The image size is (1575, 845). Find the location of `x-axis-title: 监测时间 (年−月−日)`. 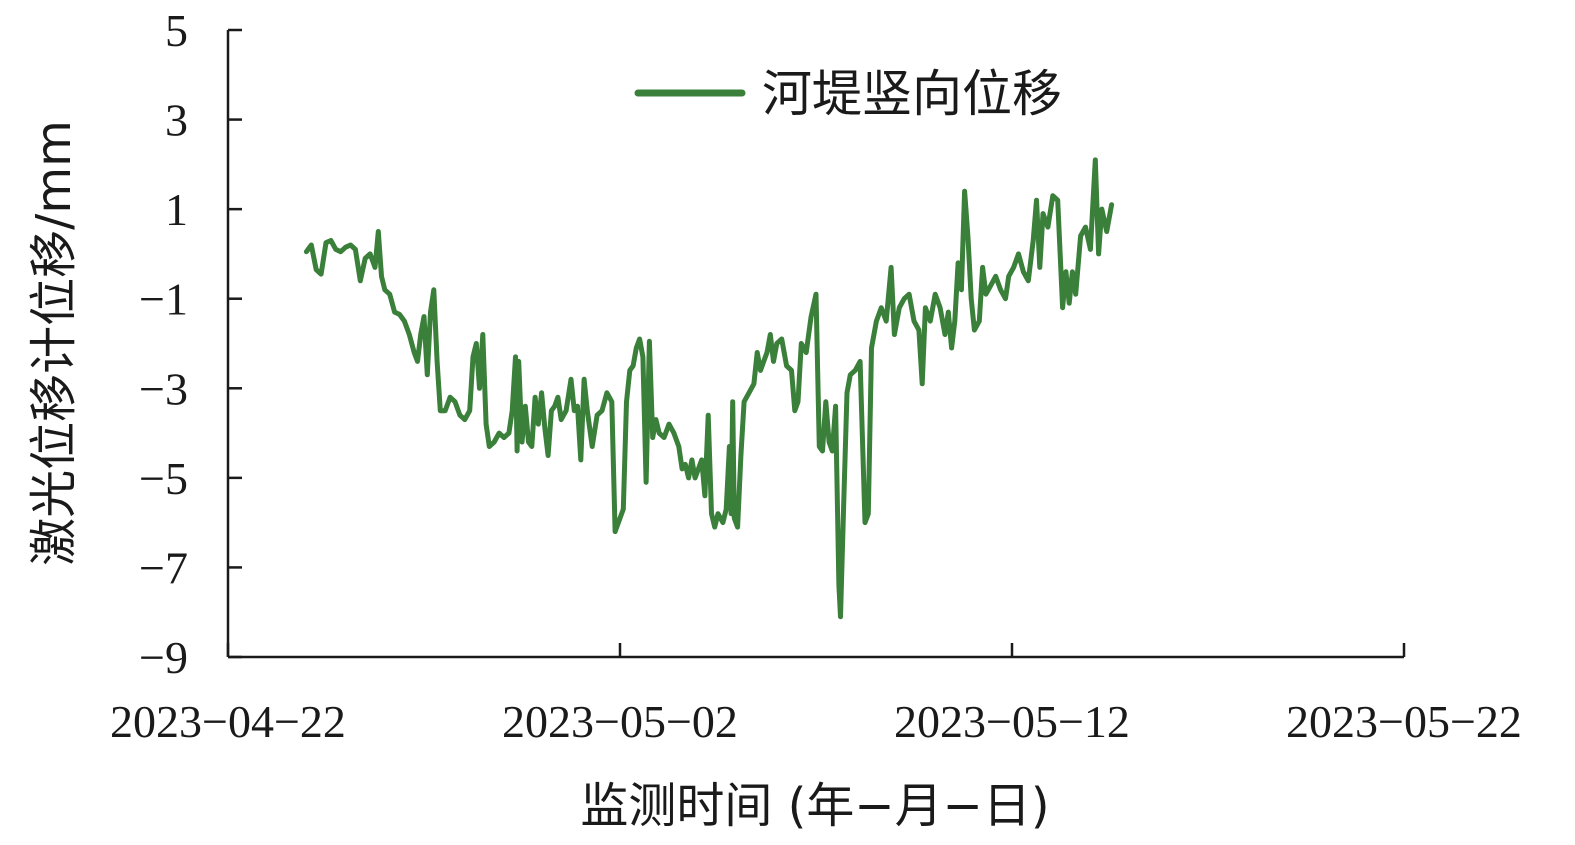

x-axis-title: 监测时间 (年−月−日) is located at coordinates (814, 806).